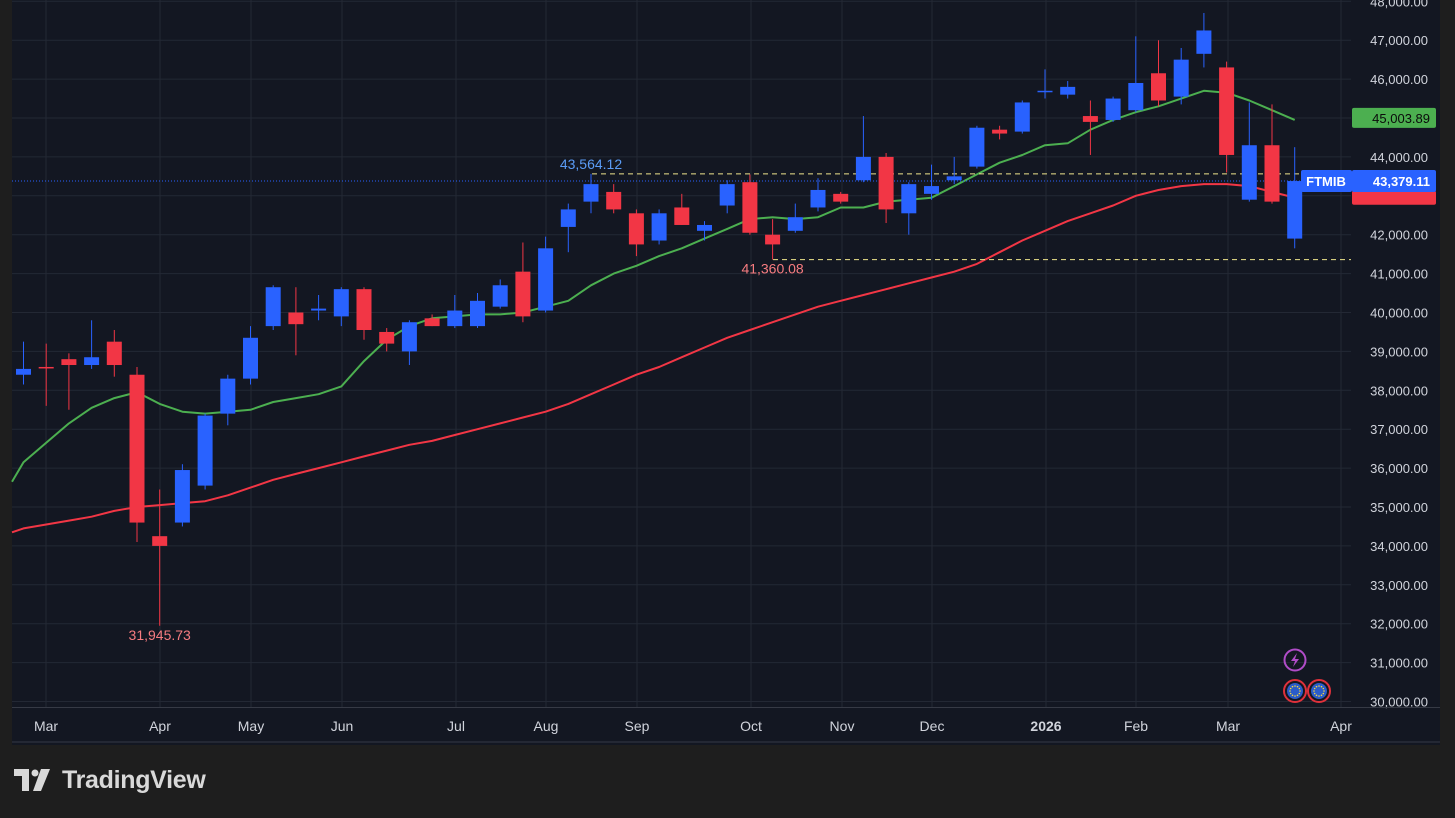 This screenshot has height=818, width=1455. Describe the element at coordinates (1326, 181) in the screenshot. I see `symbol-tag-text: FTMIB` at that location.